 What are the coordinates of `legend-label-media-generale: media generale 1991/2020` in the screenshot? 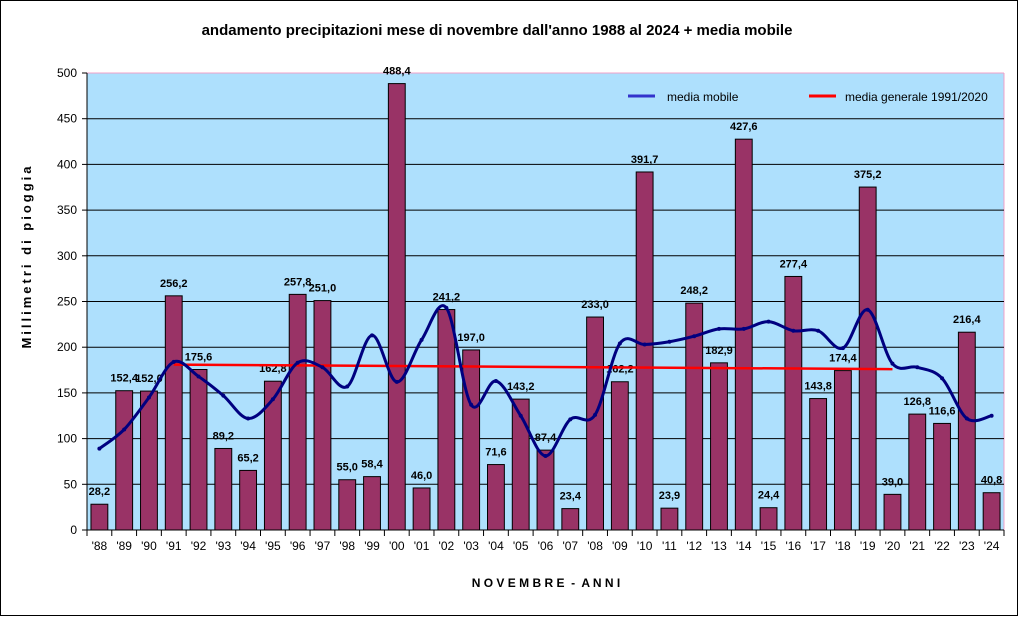 It's located at (916, 97).